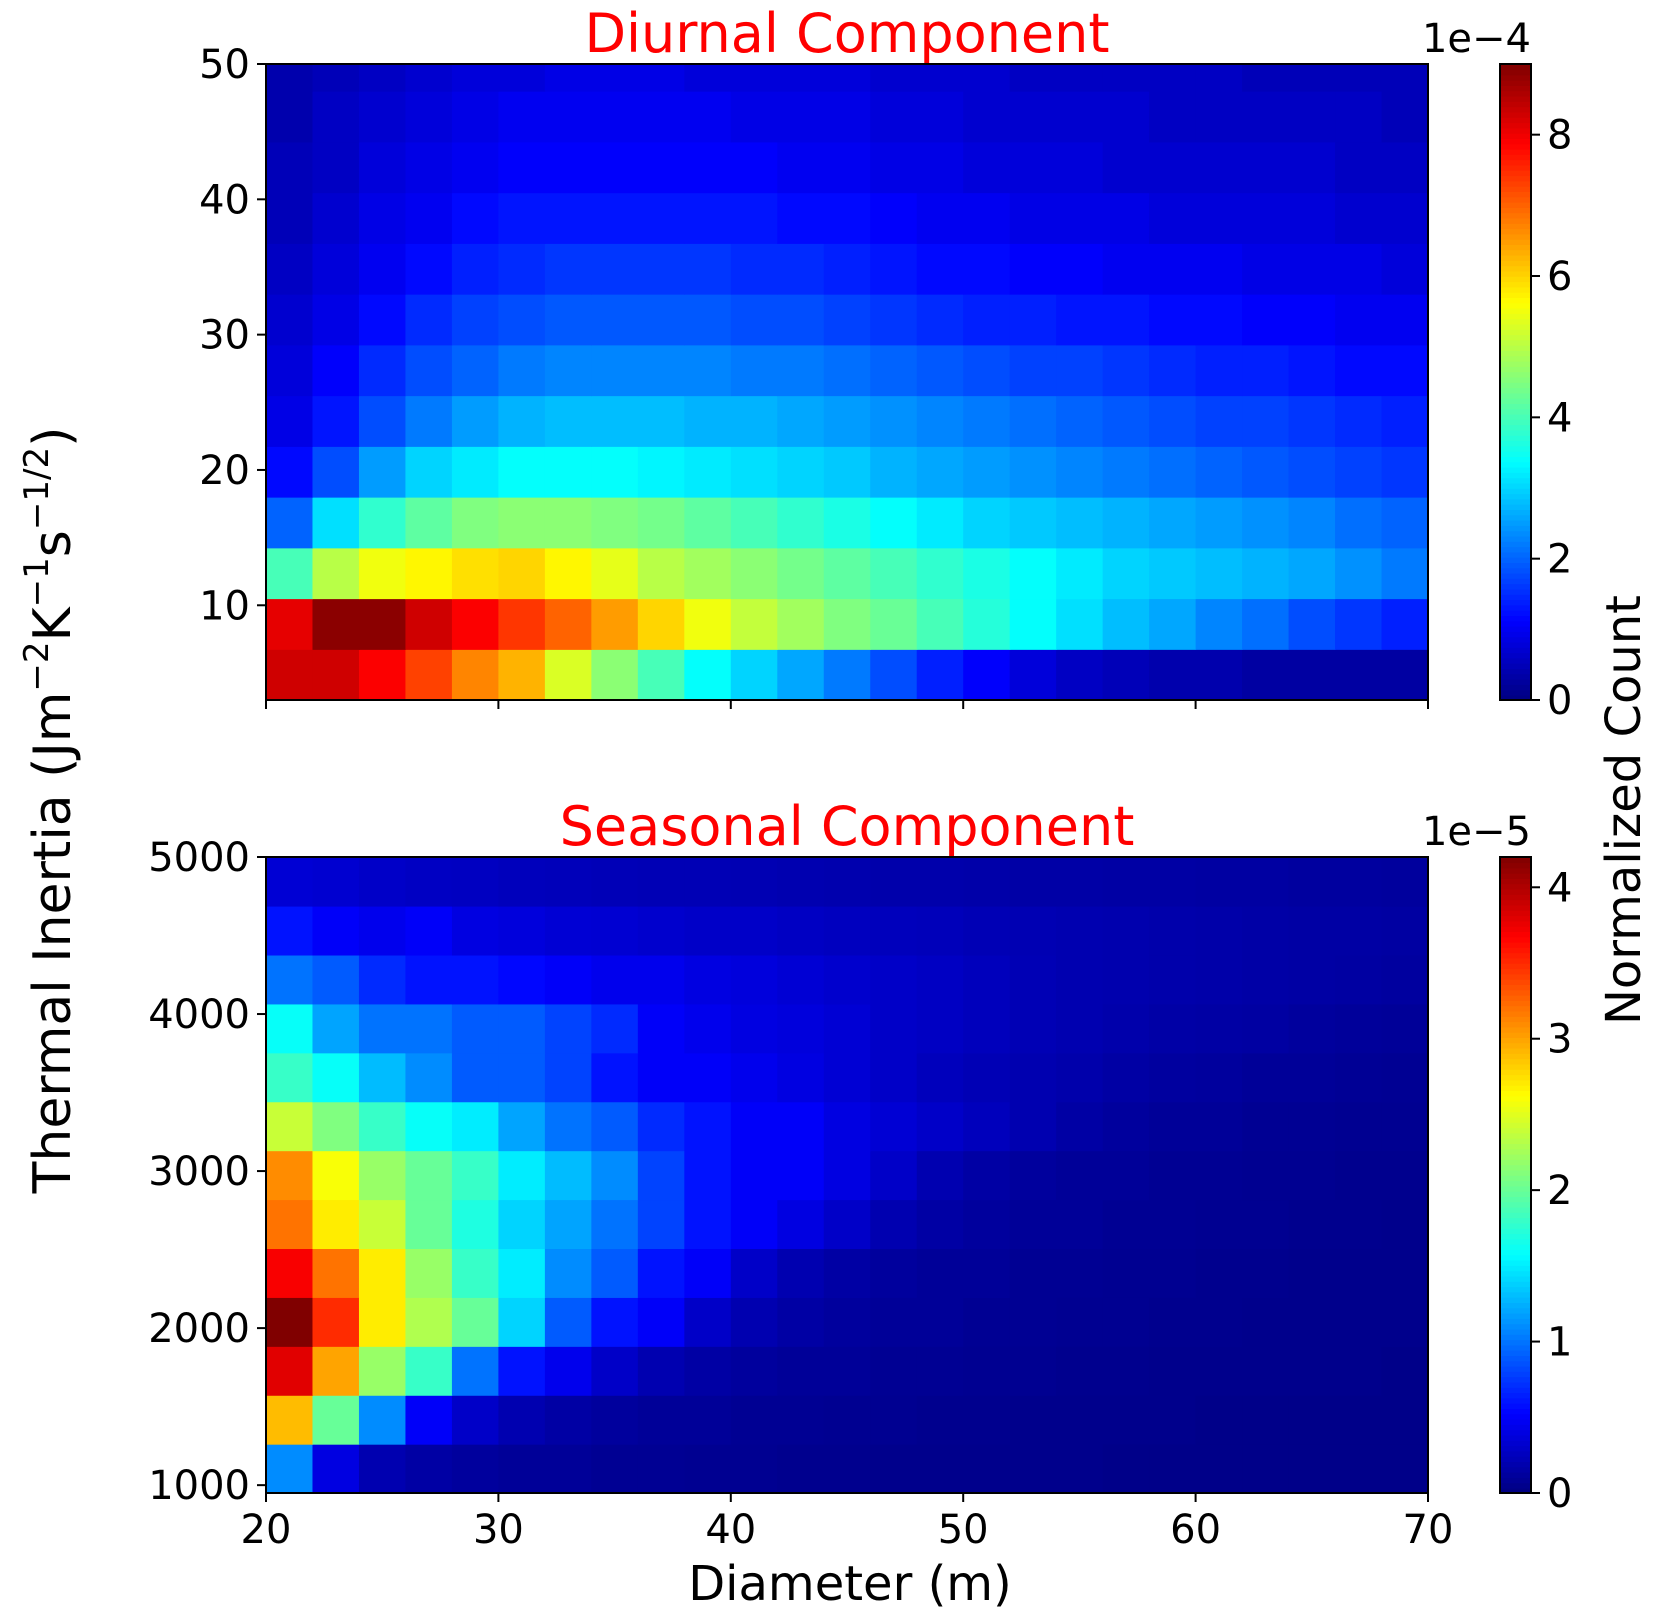 The height and width of the screenshot is (1622, 1661). What do you see at coordinates (37, 488) in the screenshot?
I see `y-axis-label-exp-3: −1/2` at bounding box center [37, 488].